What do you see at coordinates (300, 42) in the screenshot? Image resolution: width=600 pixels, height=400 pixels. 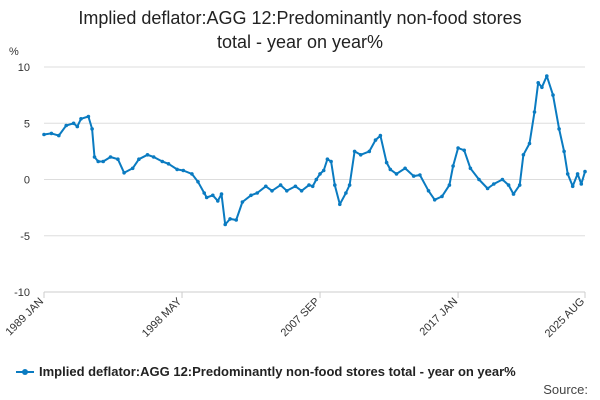 I see `chart-title-line-2: total - year on year%` at bounding box center [300, 42].